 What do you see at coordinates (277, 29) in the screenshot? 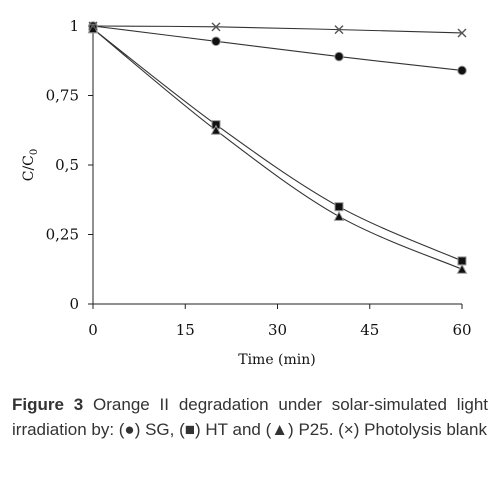
I see `series-line-cross` at bounding box center [277, 29].